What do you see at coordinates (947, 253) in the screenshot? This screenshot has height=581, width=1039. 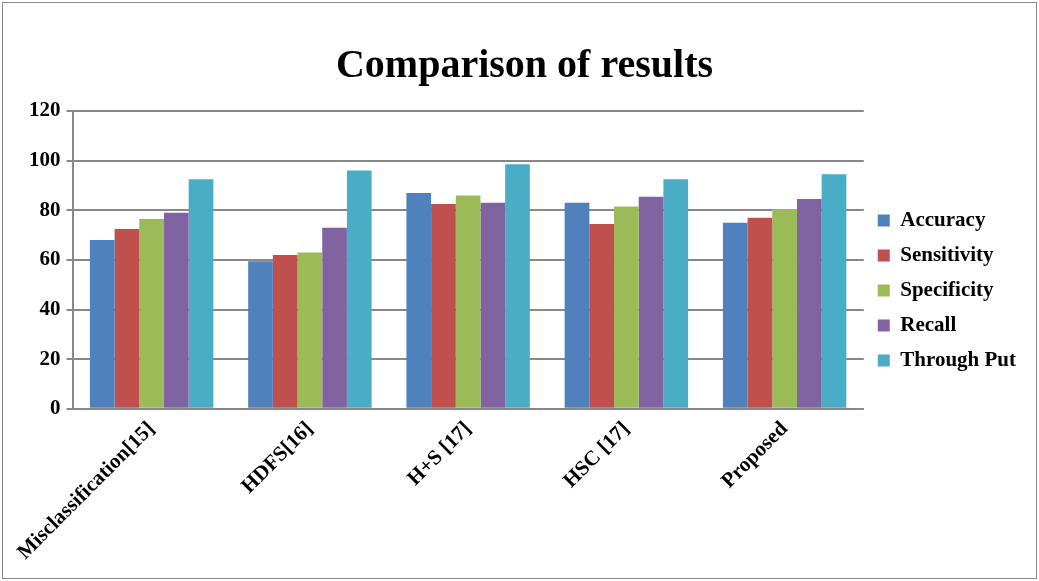 I see `legend-label: Sensitivity` at bounding box center [947, 253].